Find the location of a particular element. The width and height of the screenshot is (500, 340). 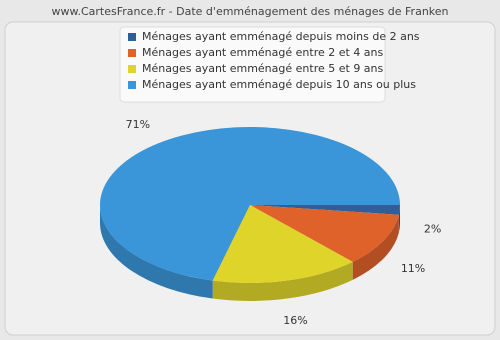

data-label: 16% is located at coordinates (295, 320).